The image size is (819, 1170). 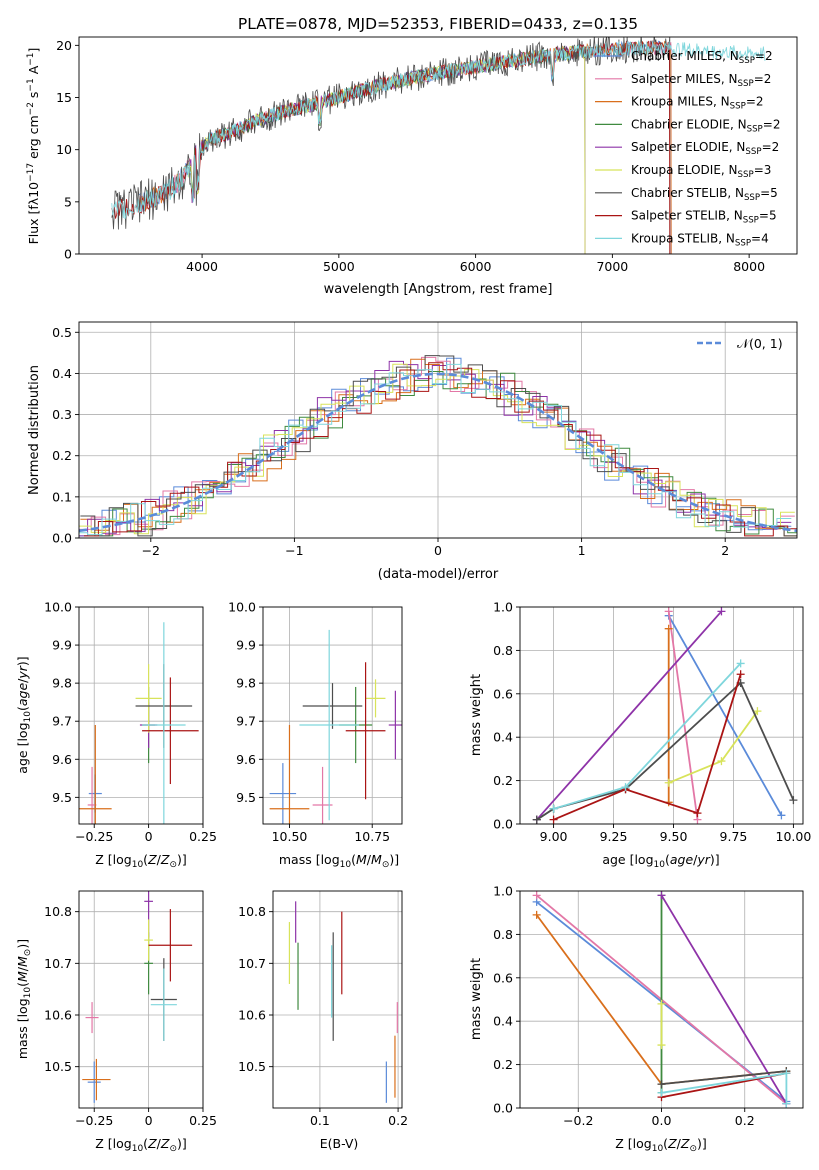 What do you see at coordinates (738, 107) in the screenshot?
I see `legend-label-kroupa-miles-part: SSP` at bounding box center [738, 107].